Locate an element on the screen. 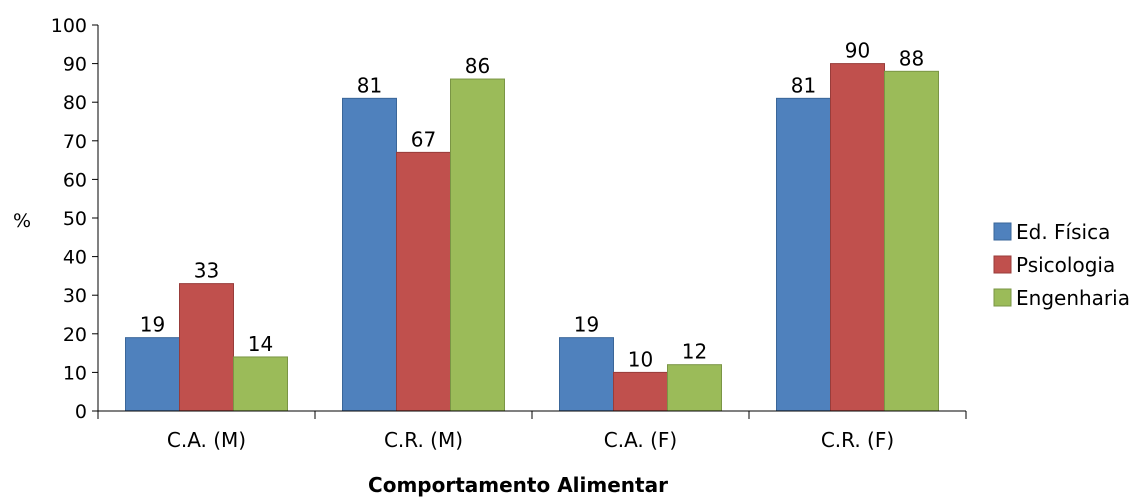 The image size is (1139, 501). data-label-3-0: 81 is located at coordinates (803, 85).